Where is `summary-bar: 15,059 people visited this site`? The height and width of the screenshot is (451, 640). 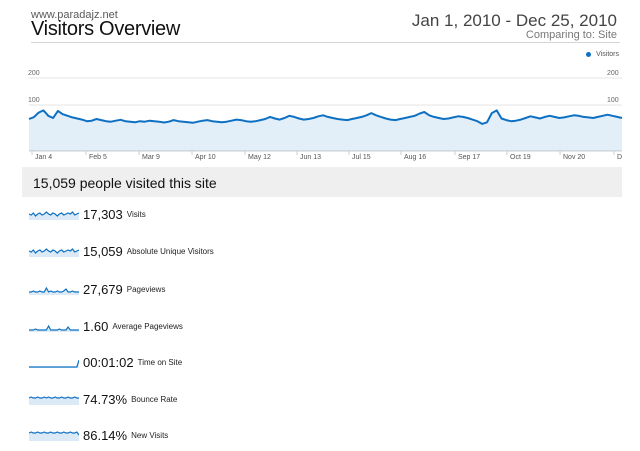
summary-bar: 15,059 people visited this site is located at coordinates (322, 182).